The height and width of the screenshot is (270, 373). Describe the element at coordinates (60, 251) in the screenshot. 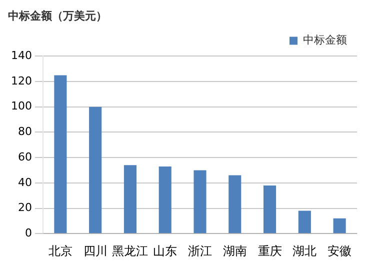

I see `x-tick-label: 北京` at that location.